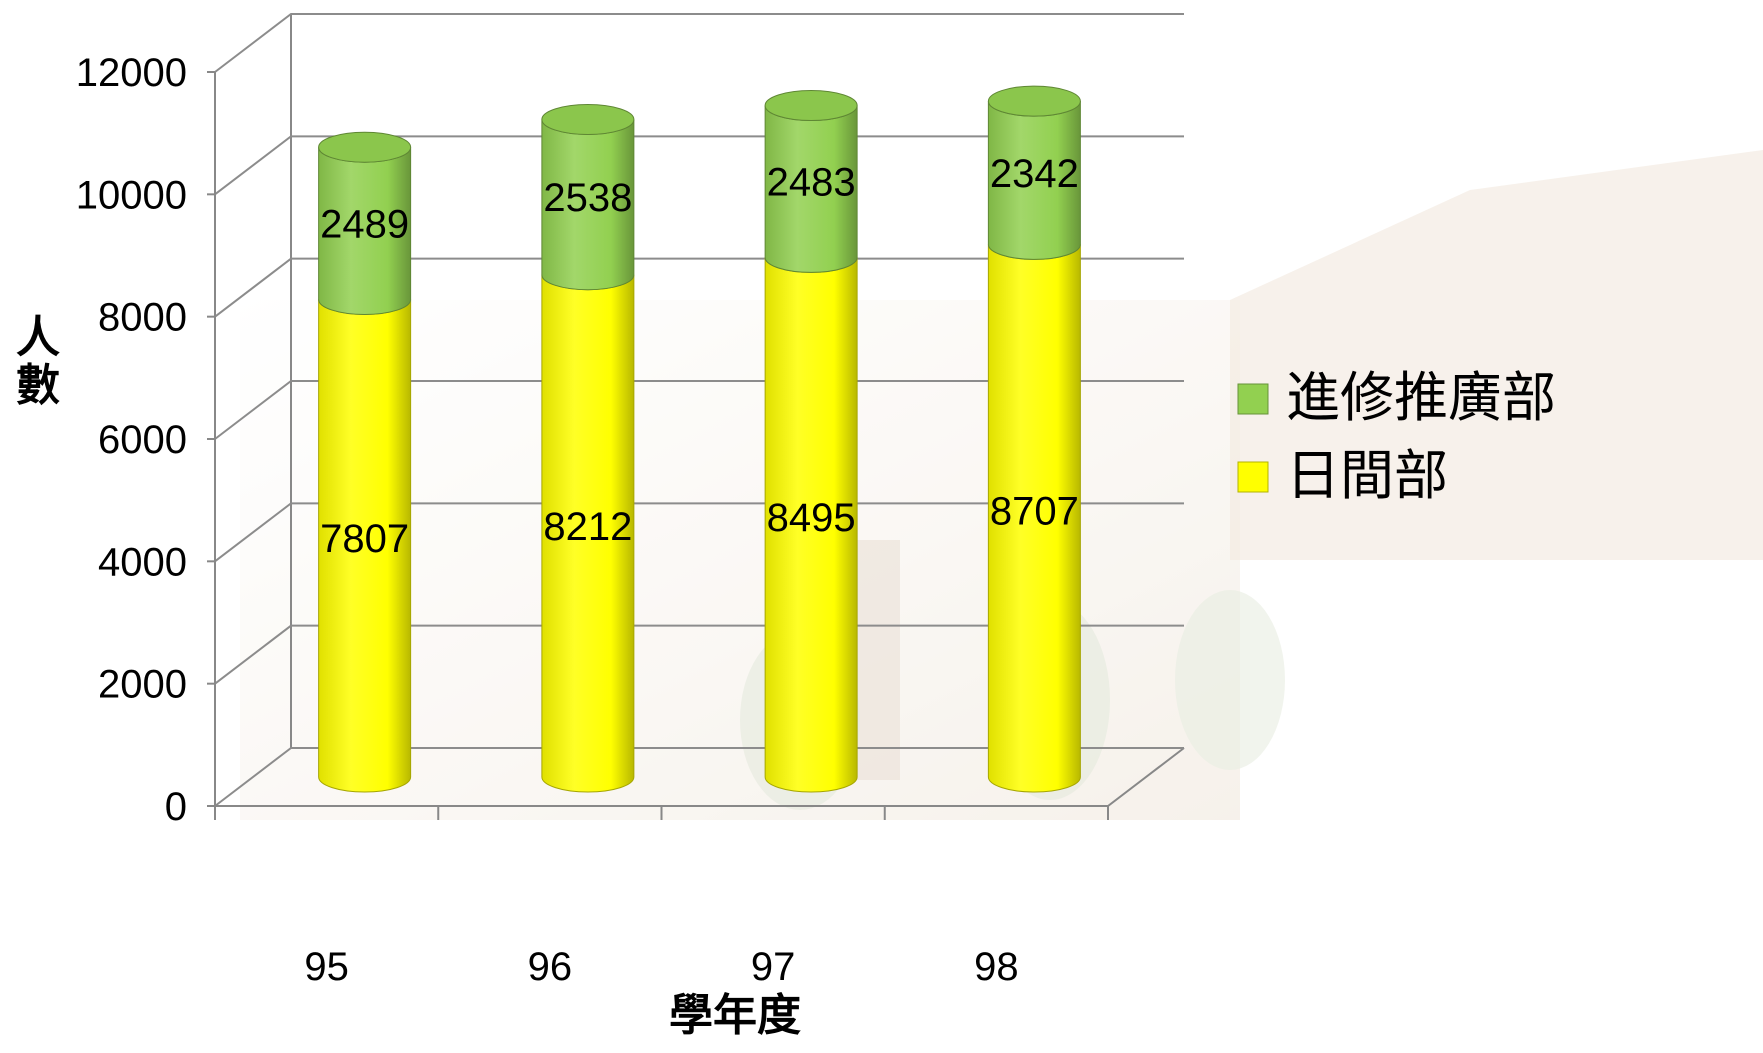 This screenshot has width=1763, height=1053. What do you see at coordinates (364, 539) in the screenshot?
I see `data-label: 7807` at bounding box center [364, 539].